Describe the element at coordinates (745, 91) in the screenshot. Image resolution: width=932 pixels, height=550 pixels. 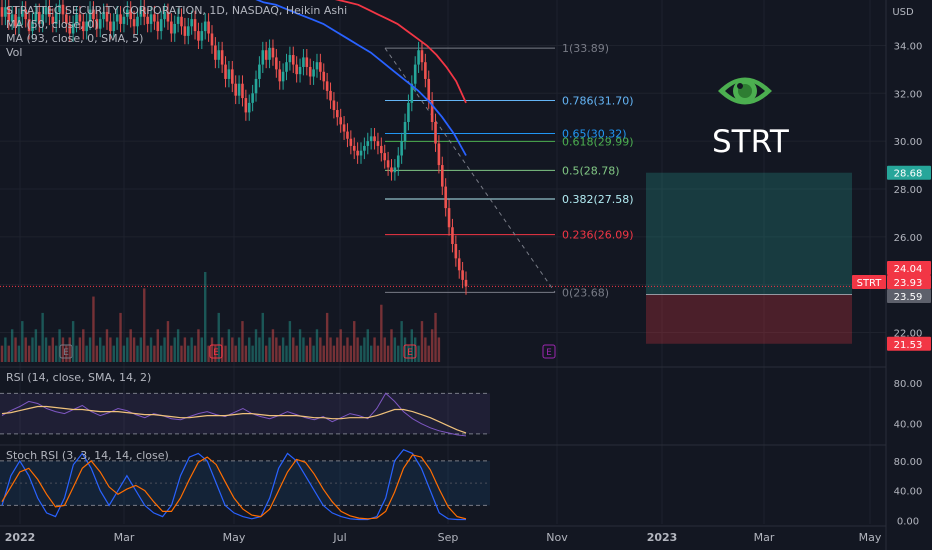
I see `eye-icon` at that location.